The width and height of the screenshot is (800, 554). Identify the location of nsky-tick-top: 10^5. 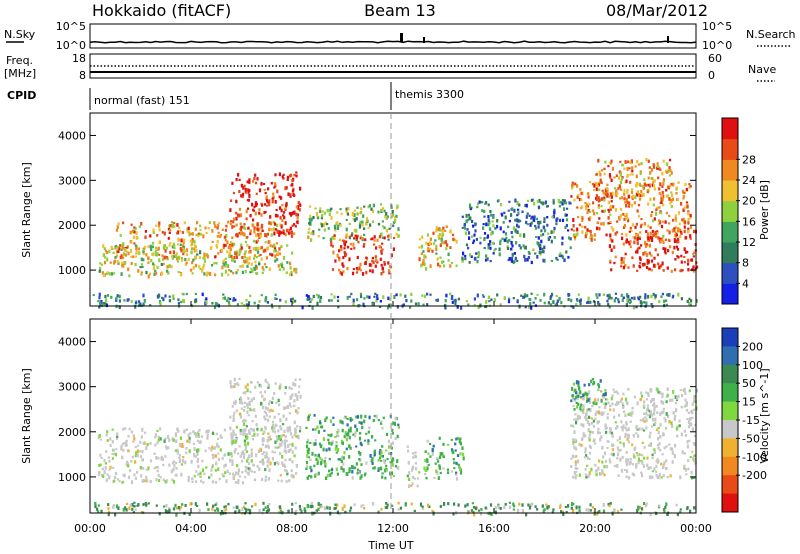
(71, 26).